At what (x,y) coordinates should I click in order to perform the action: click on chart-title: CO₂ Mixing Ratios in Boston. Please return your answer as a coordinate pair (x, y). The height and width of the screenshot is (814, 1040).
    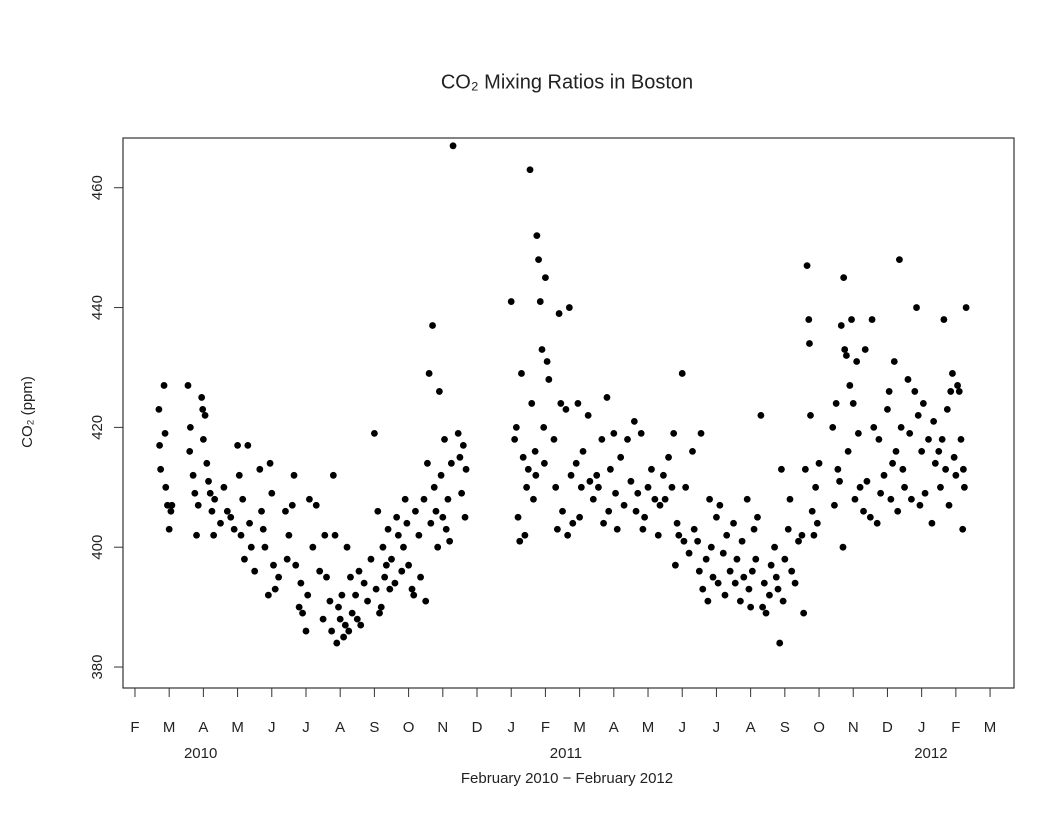
    Looking at the image, I should click on (567, 82).